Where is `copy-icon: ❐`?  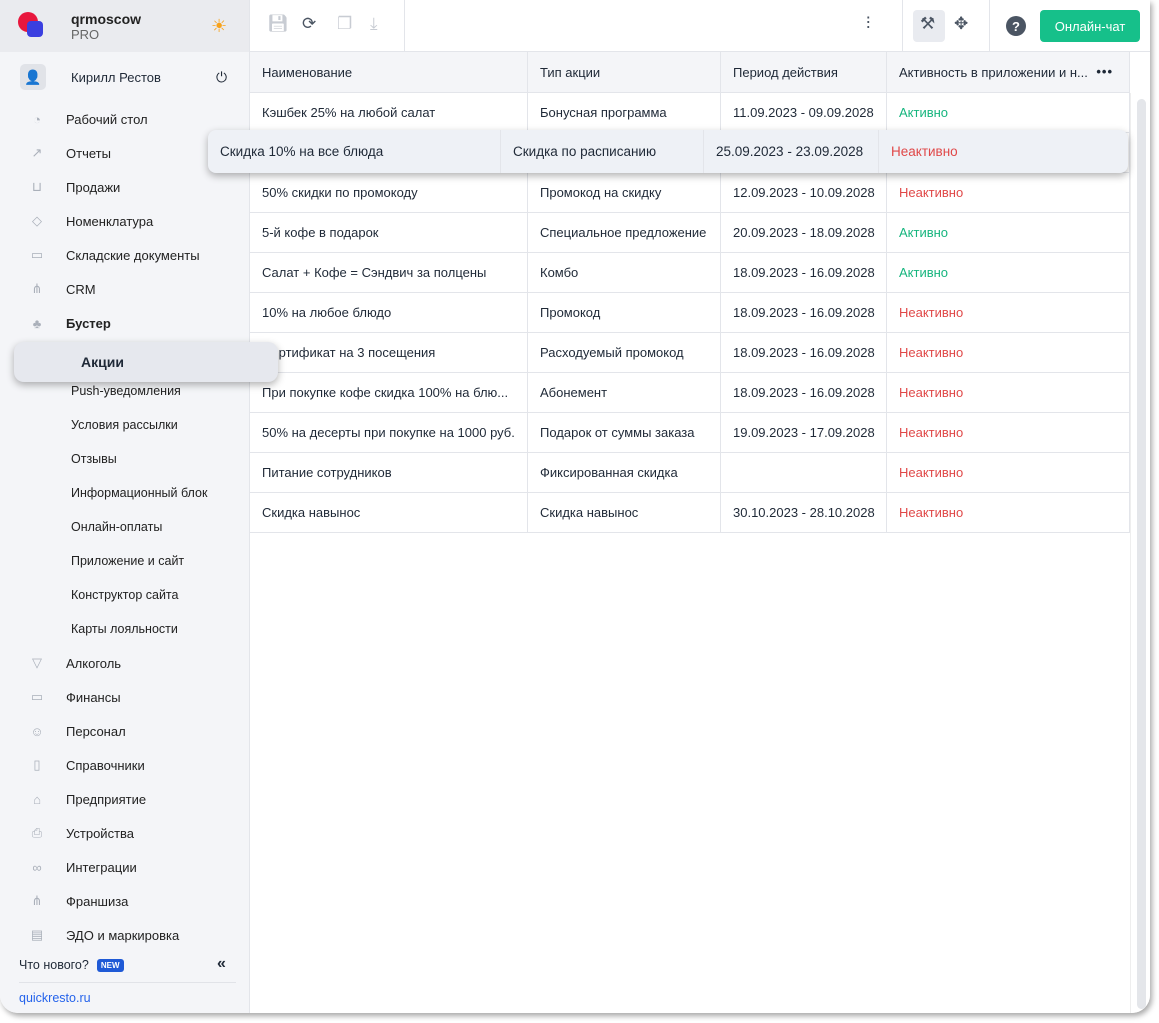
copy-icon: ❐ is located at coordinates (345, 23).